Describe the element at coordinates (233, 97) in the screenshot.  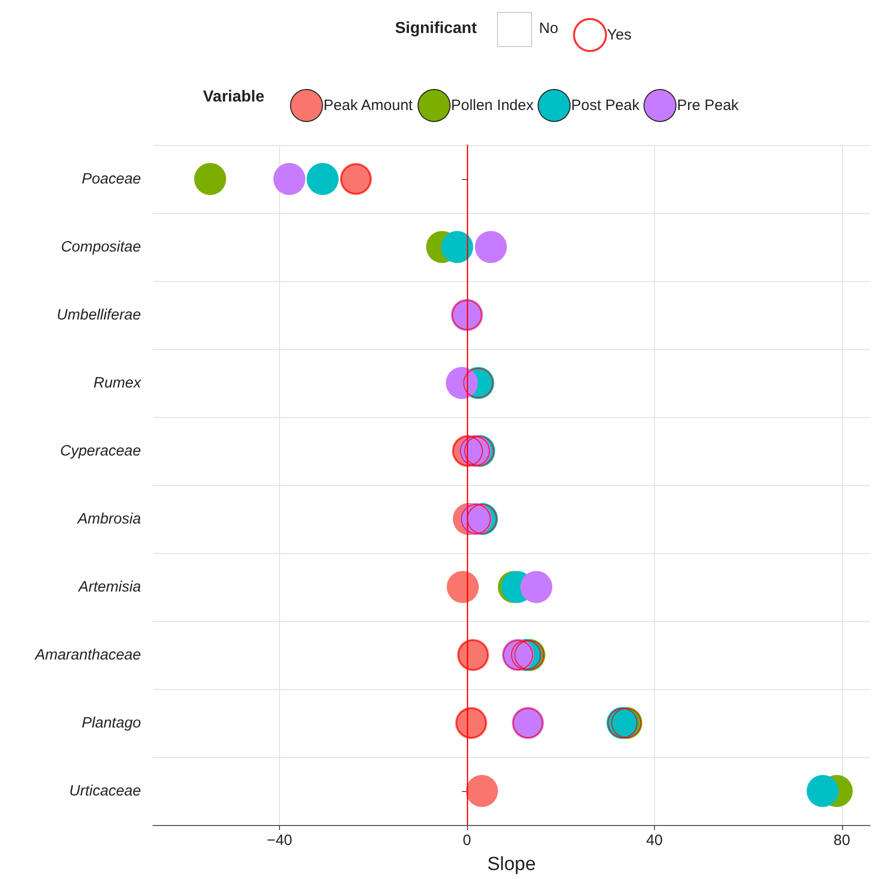
I see `legend-title: Variable` at that location.